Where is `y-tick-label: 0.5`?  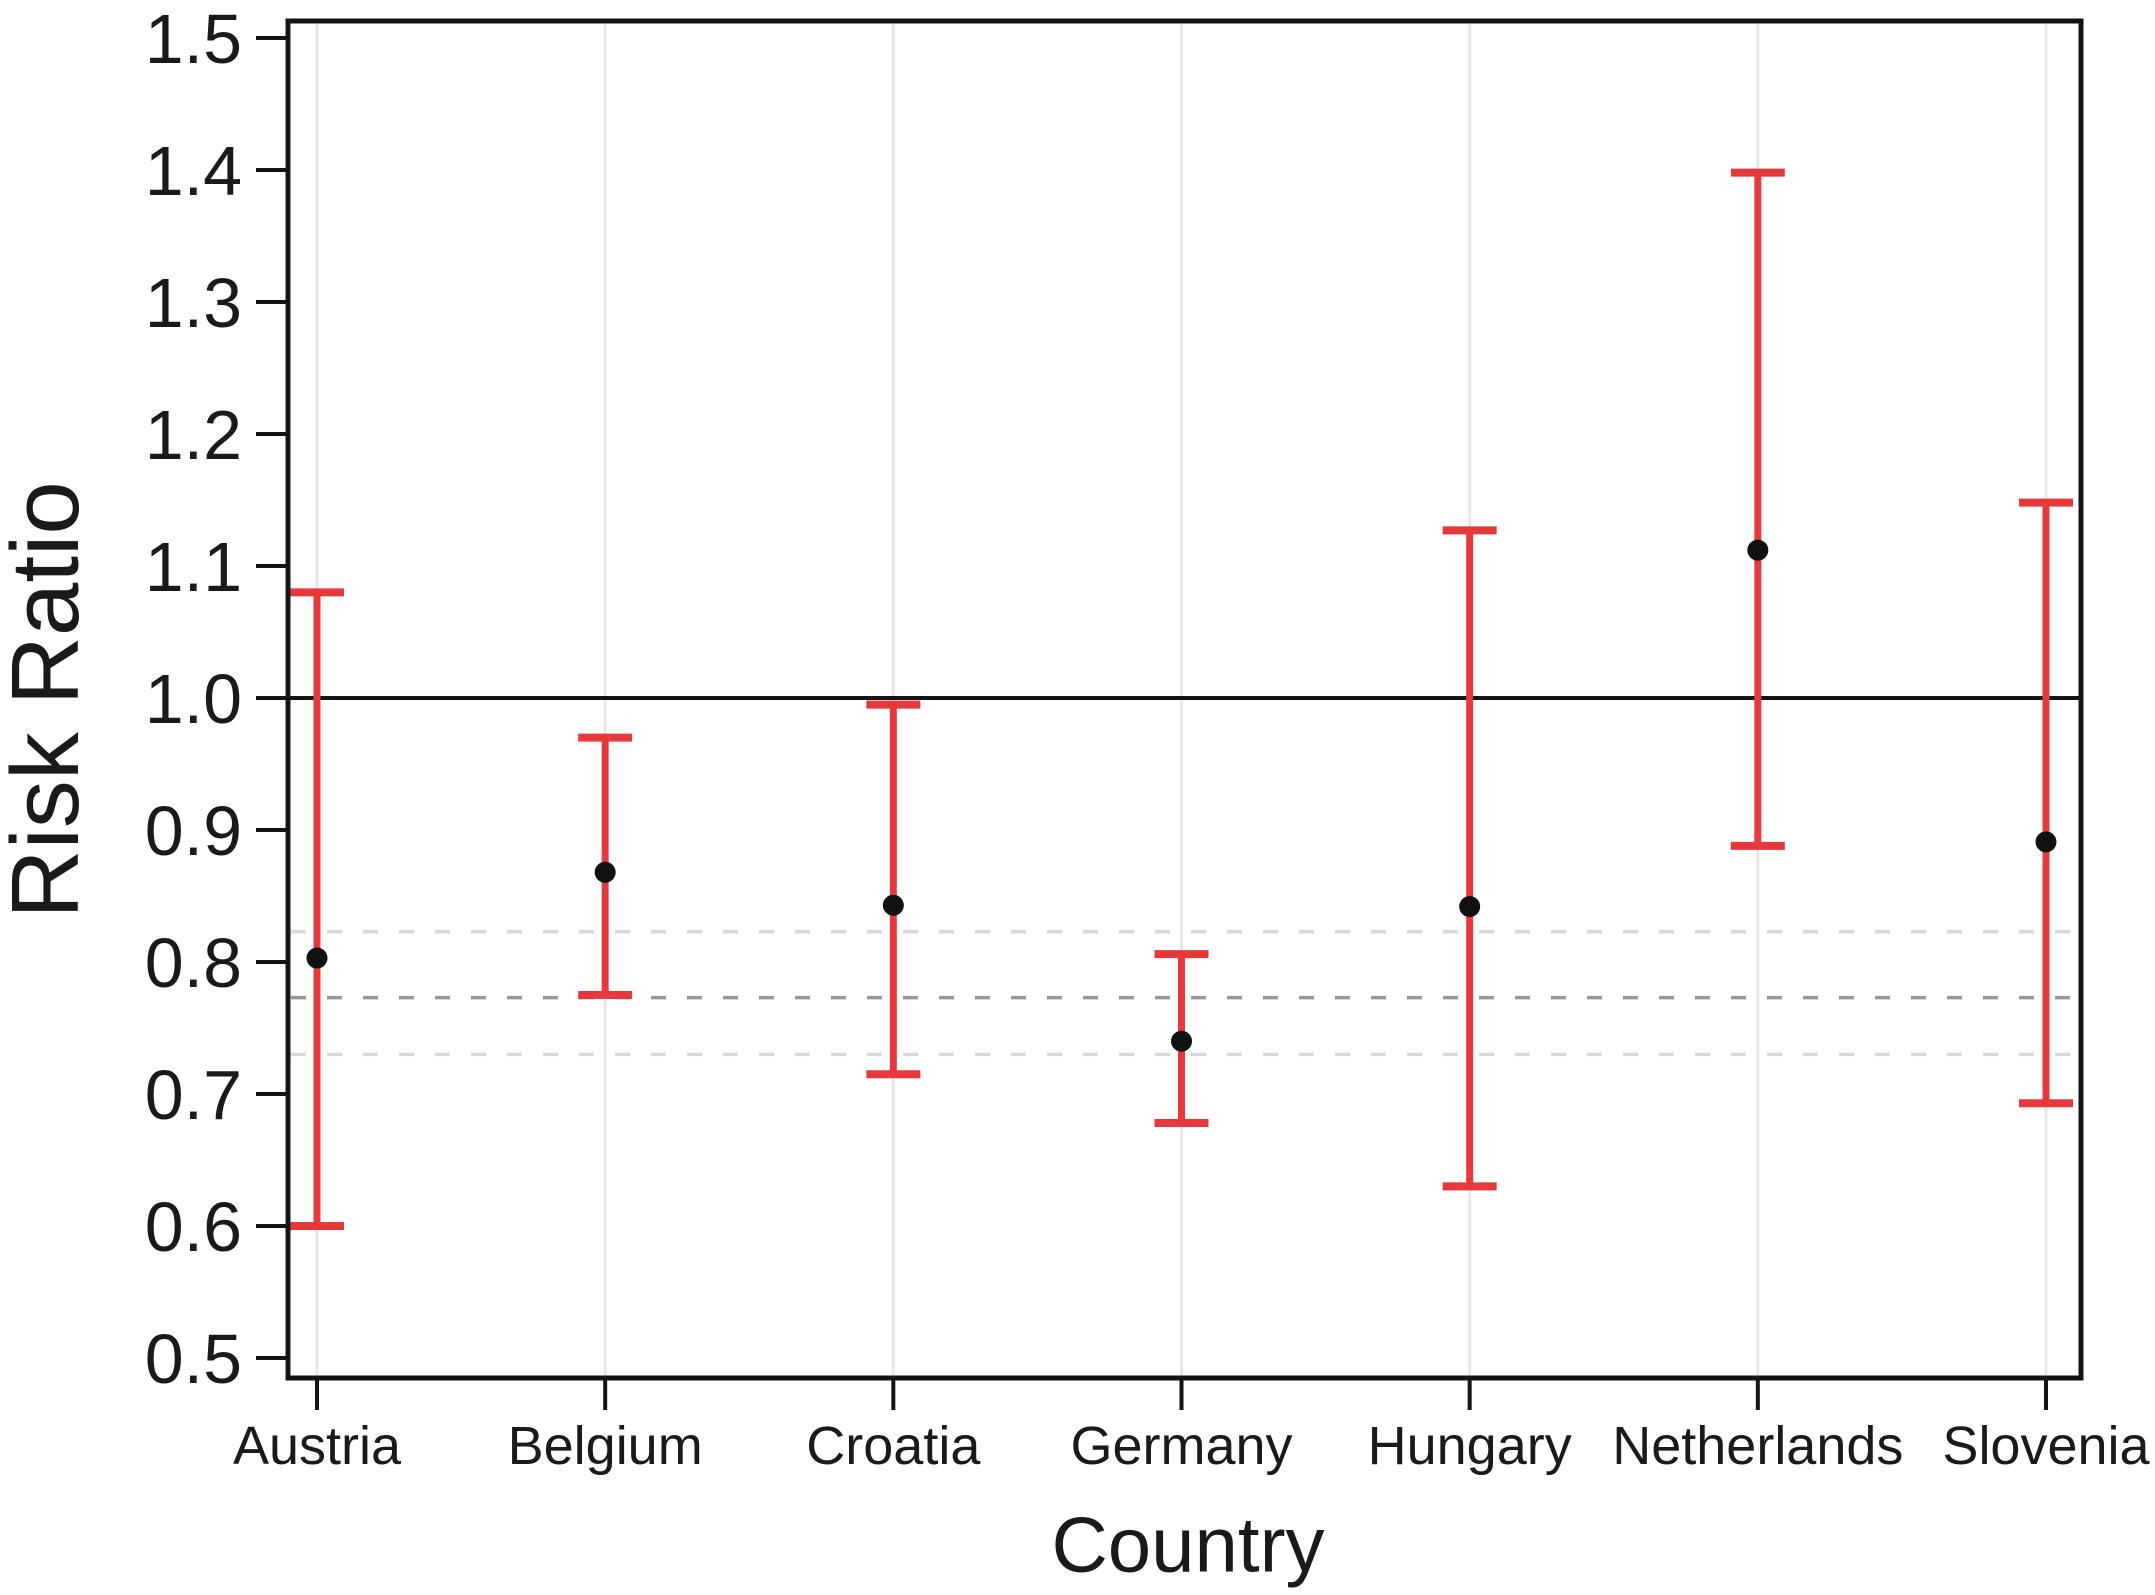
y-tick-label: 0.5 is located at coordinates (193, 1359).